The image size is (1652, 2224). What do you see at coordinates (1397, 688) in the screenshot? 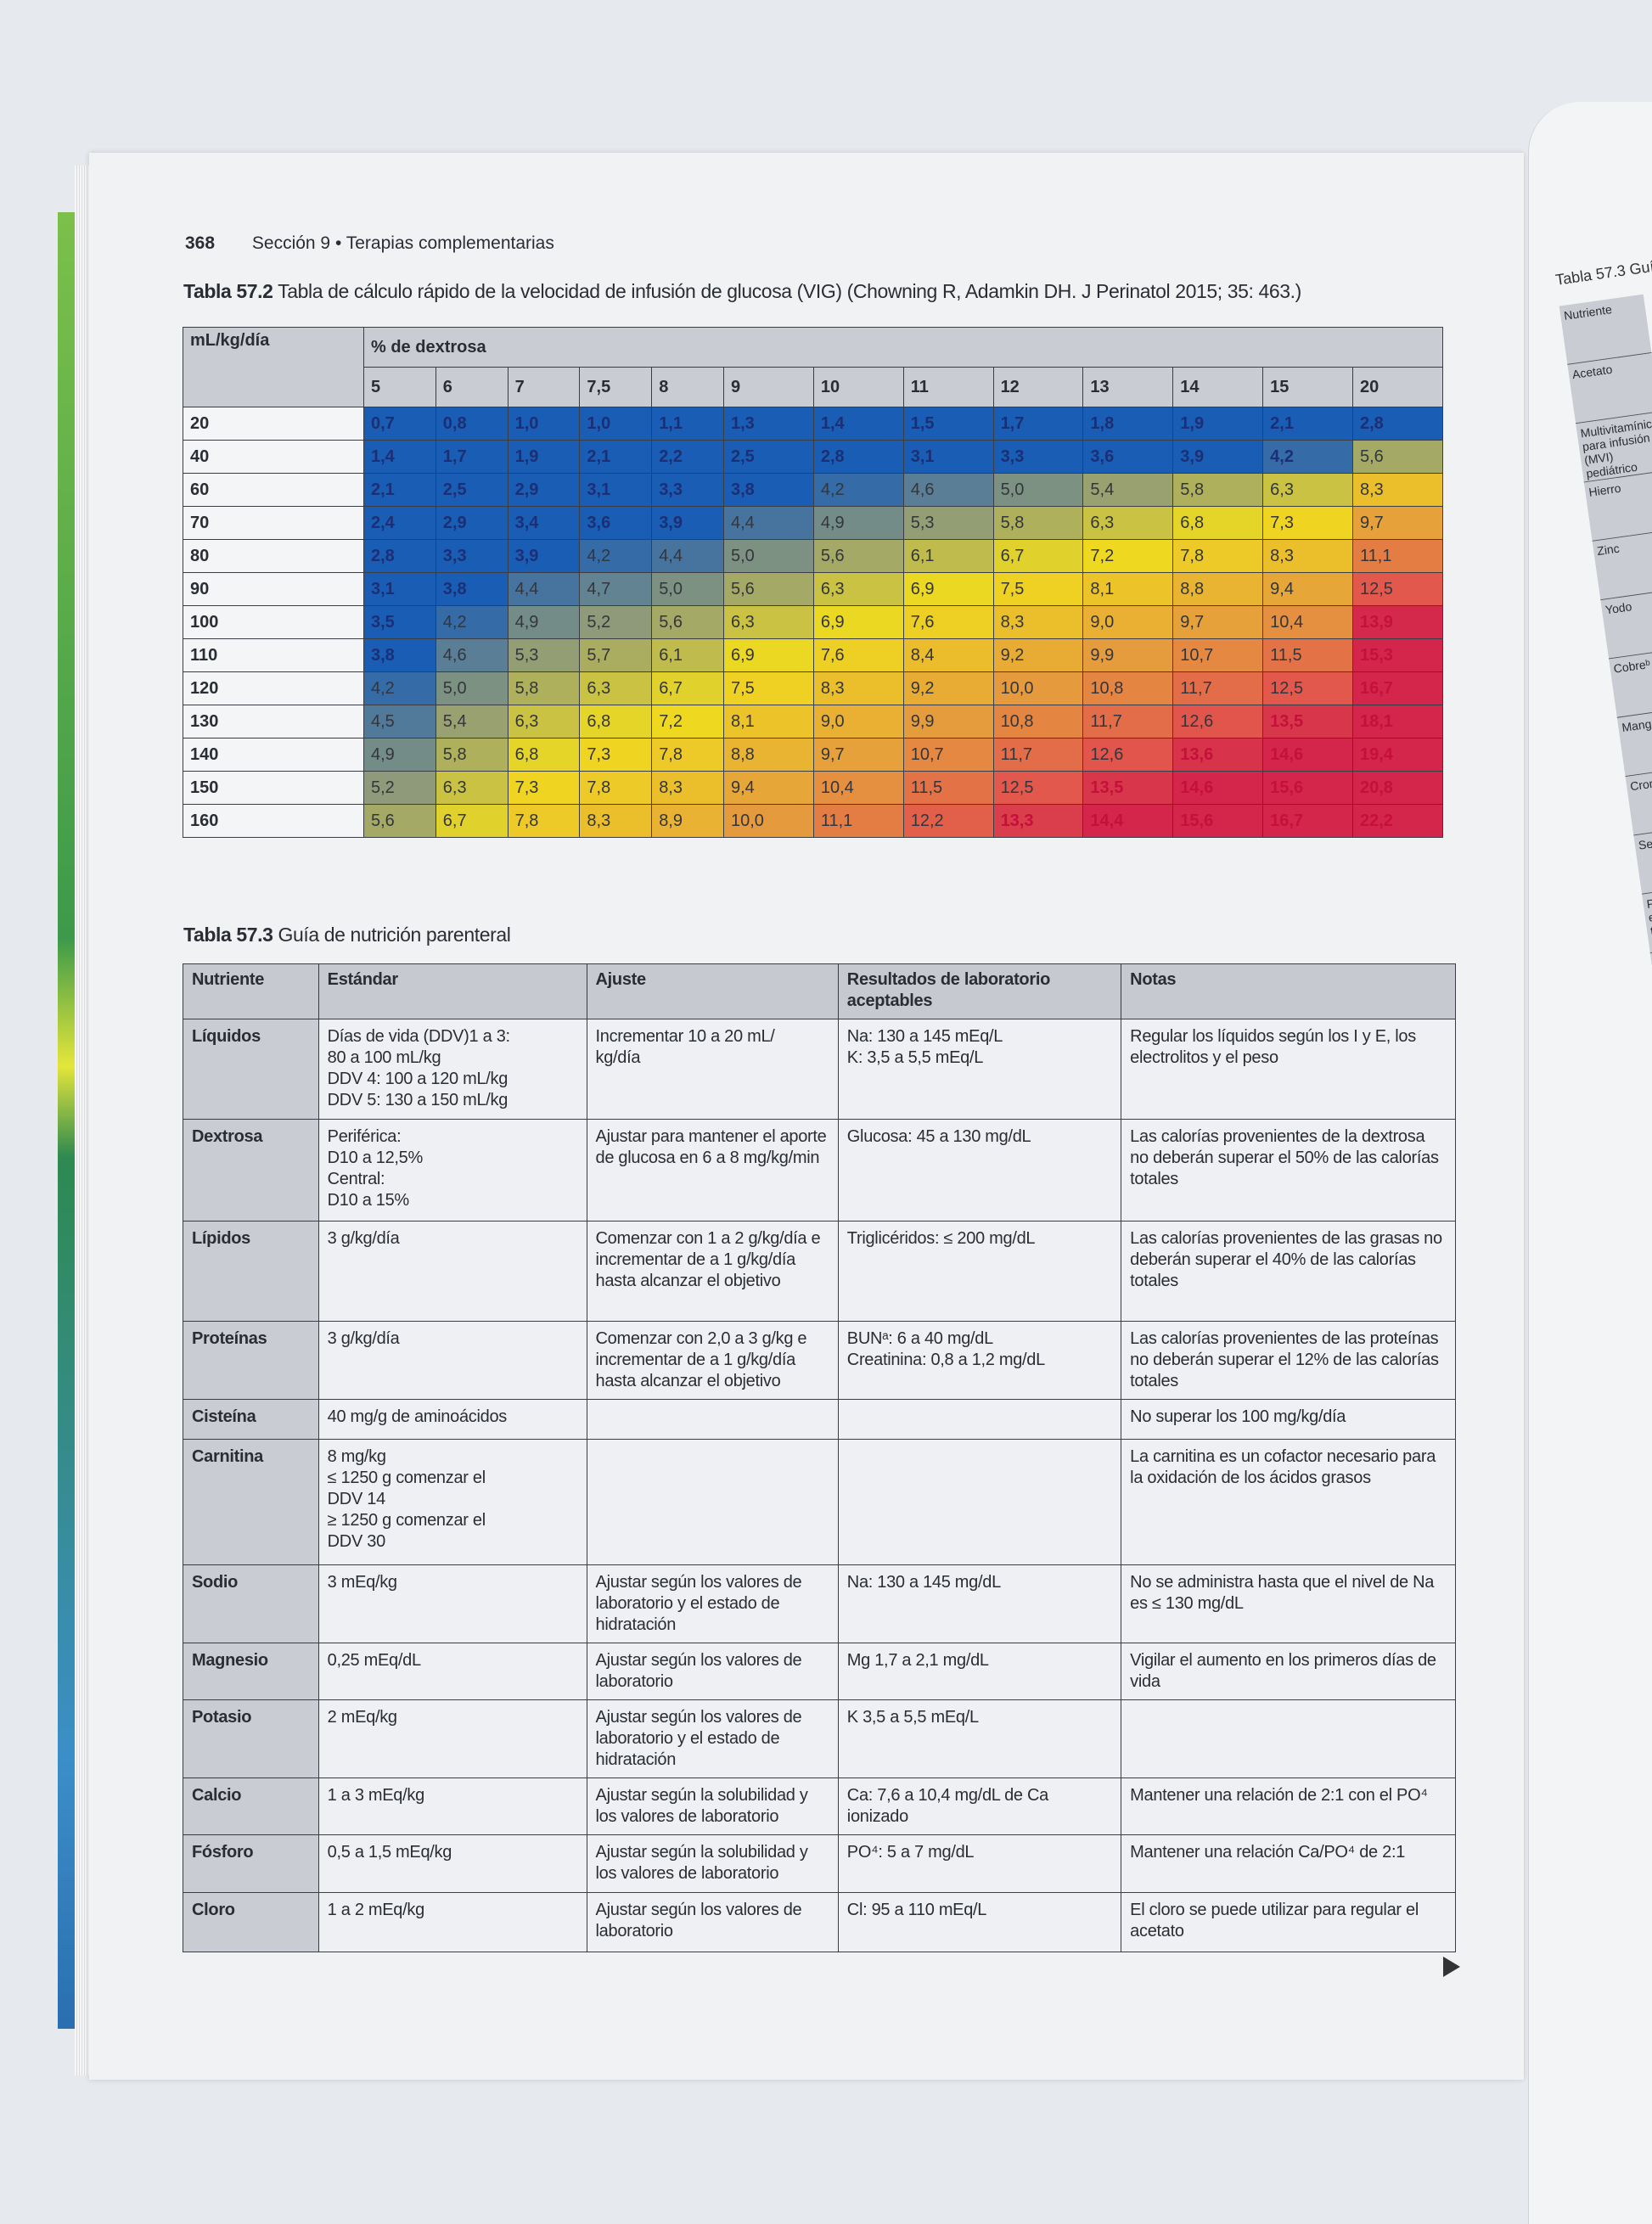
I see `gir-cell: 16,7` at bounding box center [1397, 688].